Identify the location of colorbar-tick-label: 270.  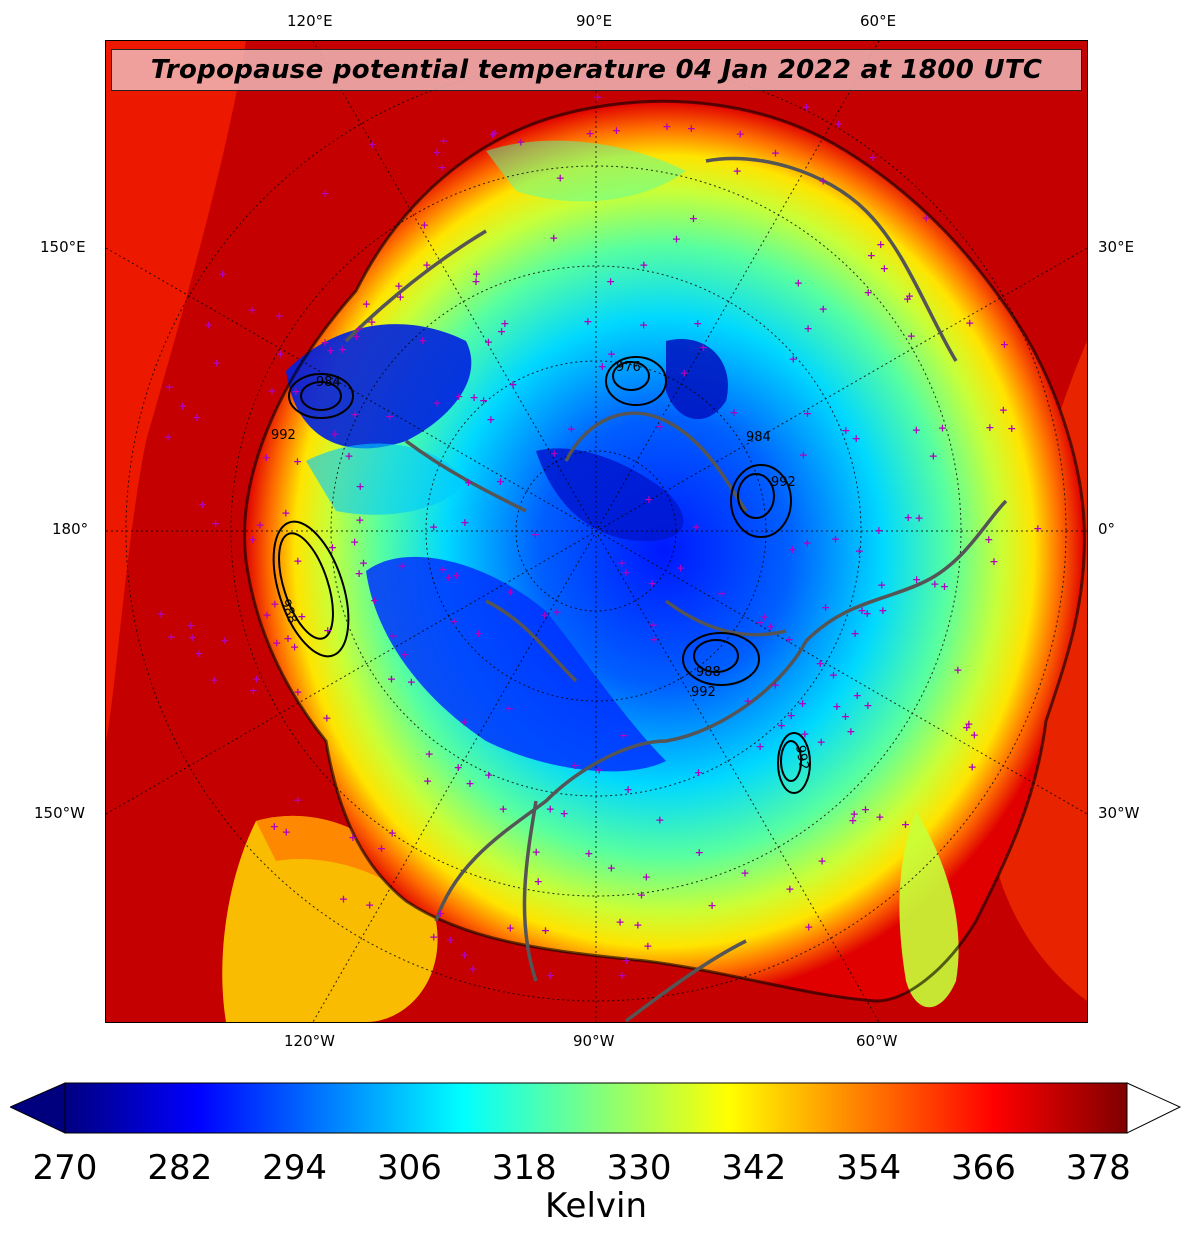
(65, 1168).